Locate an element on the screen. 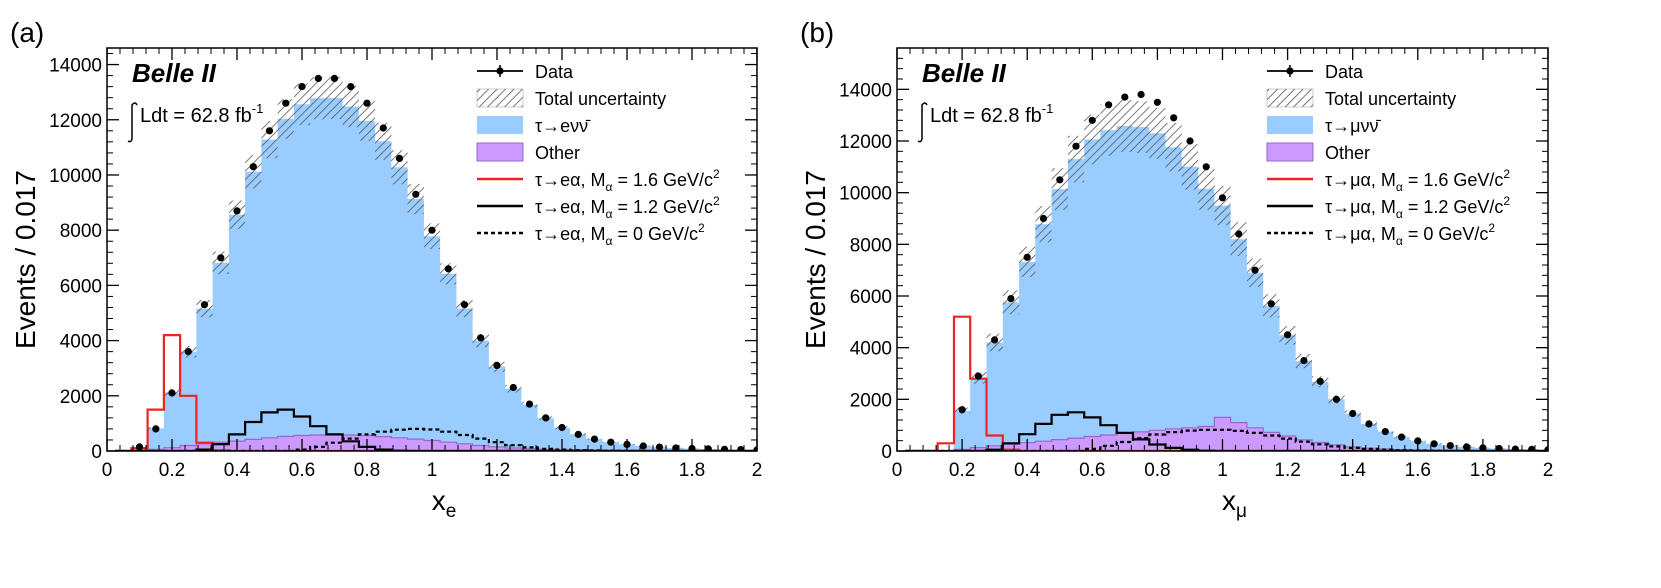 Image resolution: width=1661 pixels, height=588 pixels. y-tick-label: 14000 is located at coordinates (865, 90).